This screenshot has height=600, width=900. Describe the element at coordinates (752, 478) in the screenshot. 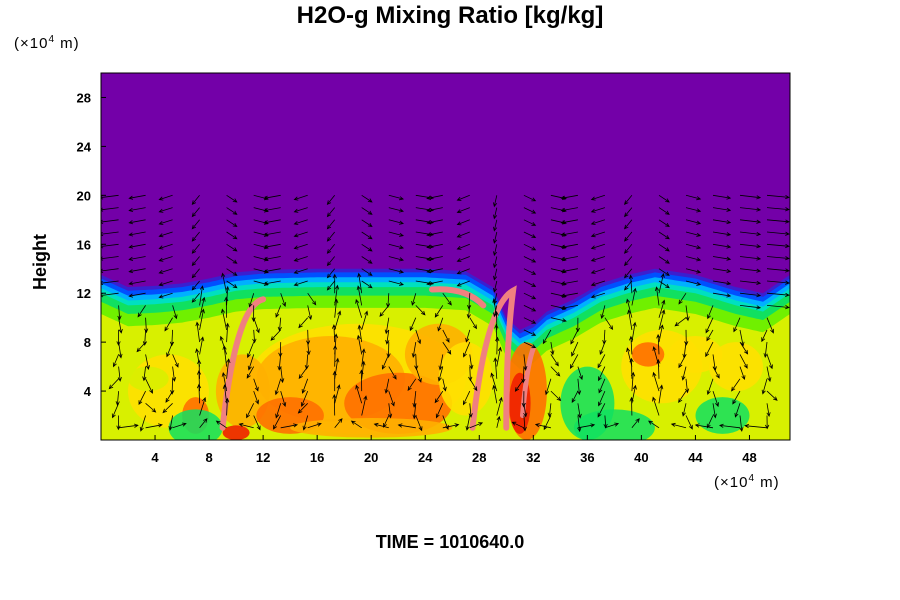

I see `x-unit-exponent: 4` at that location.